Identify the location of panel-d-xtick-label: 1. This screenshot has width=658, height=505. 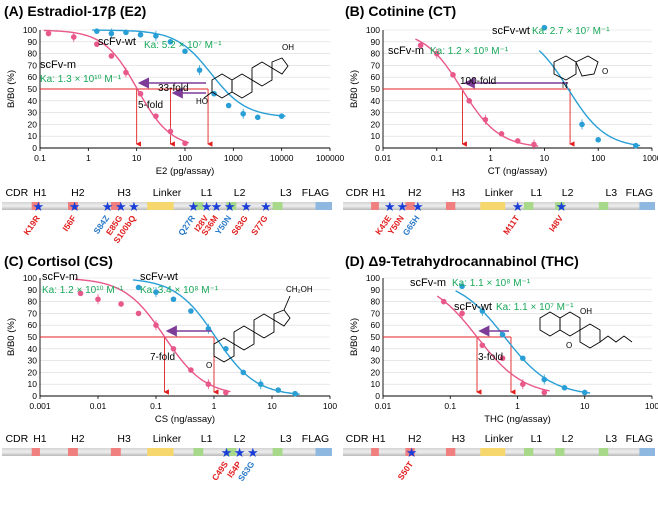
(517, 406).